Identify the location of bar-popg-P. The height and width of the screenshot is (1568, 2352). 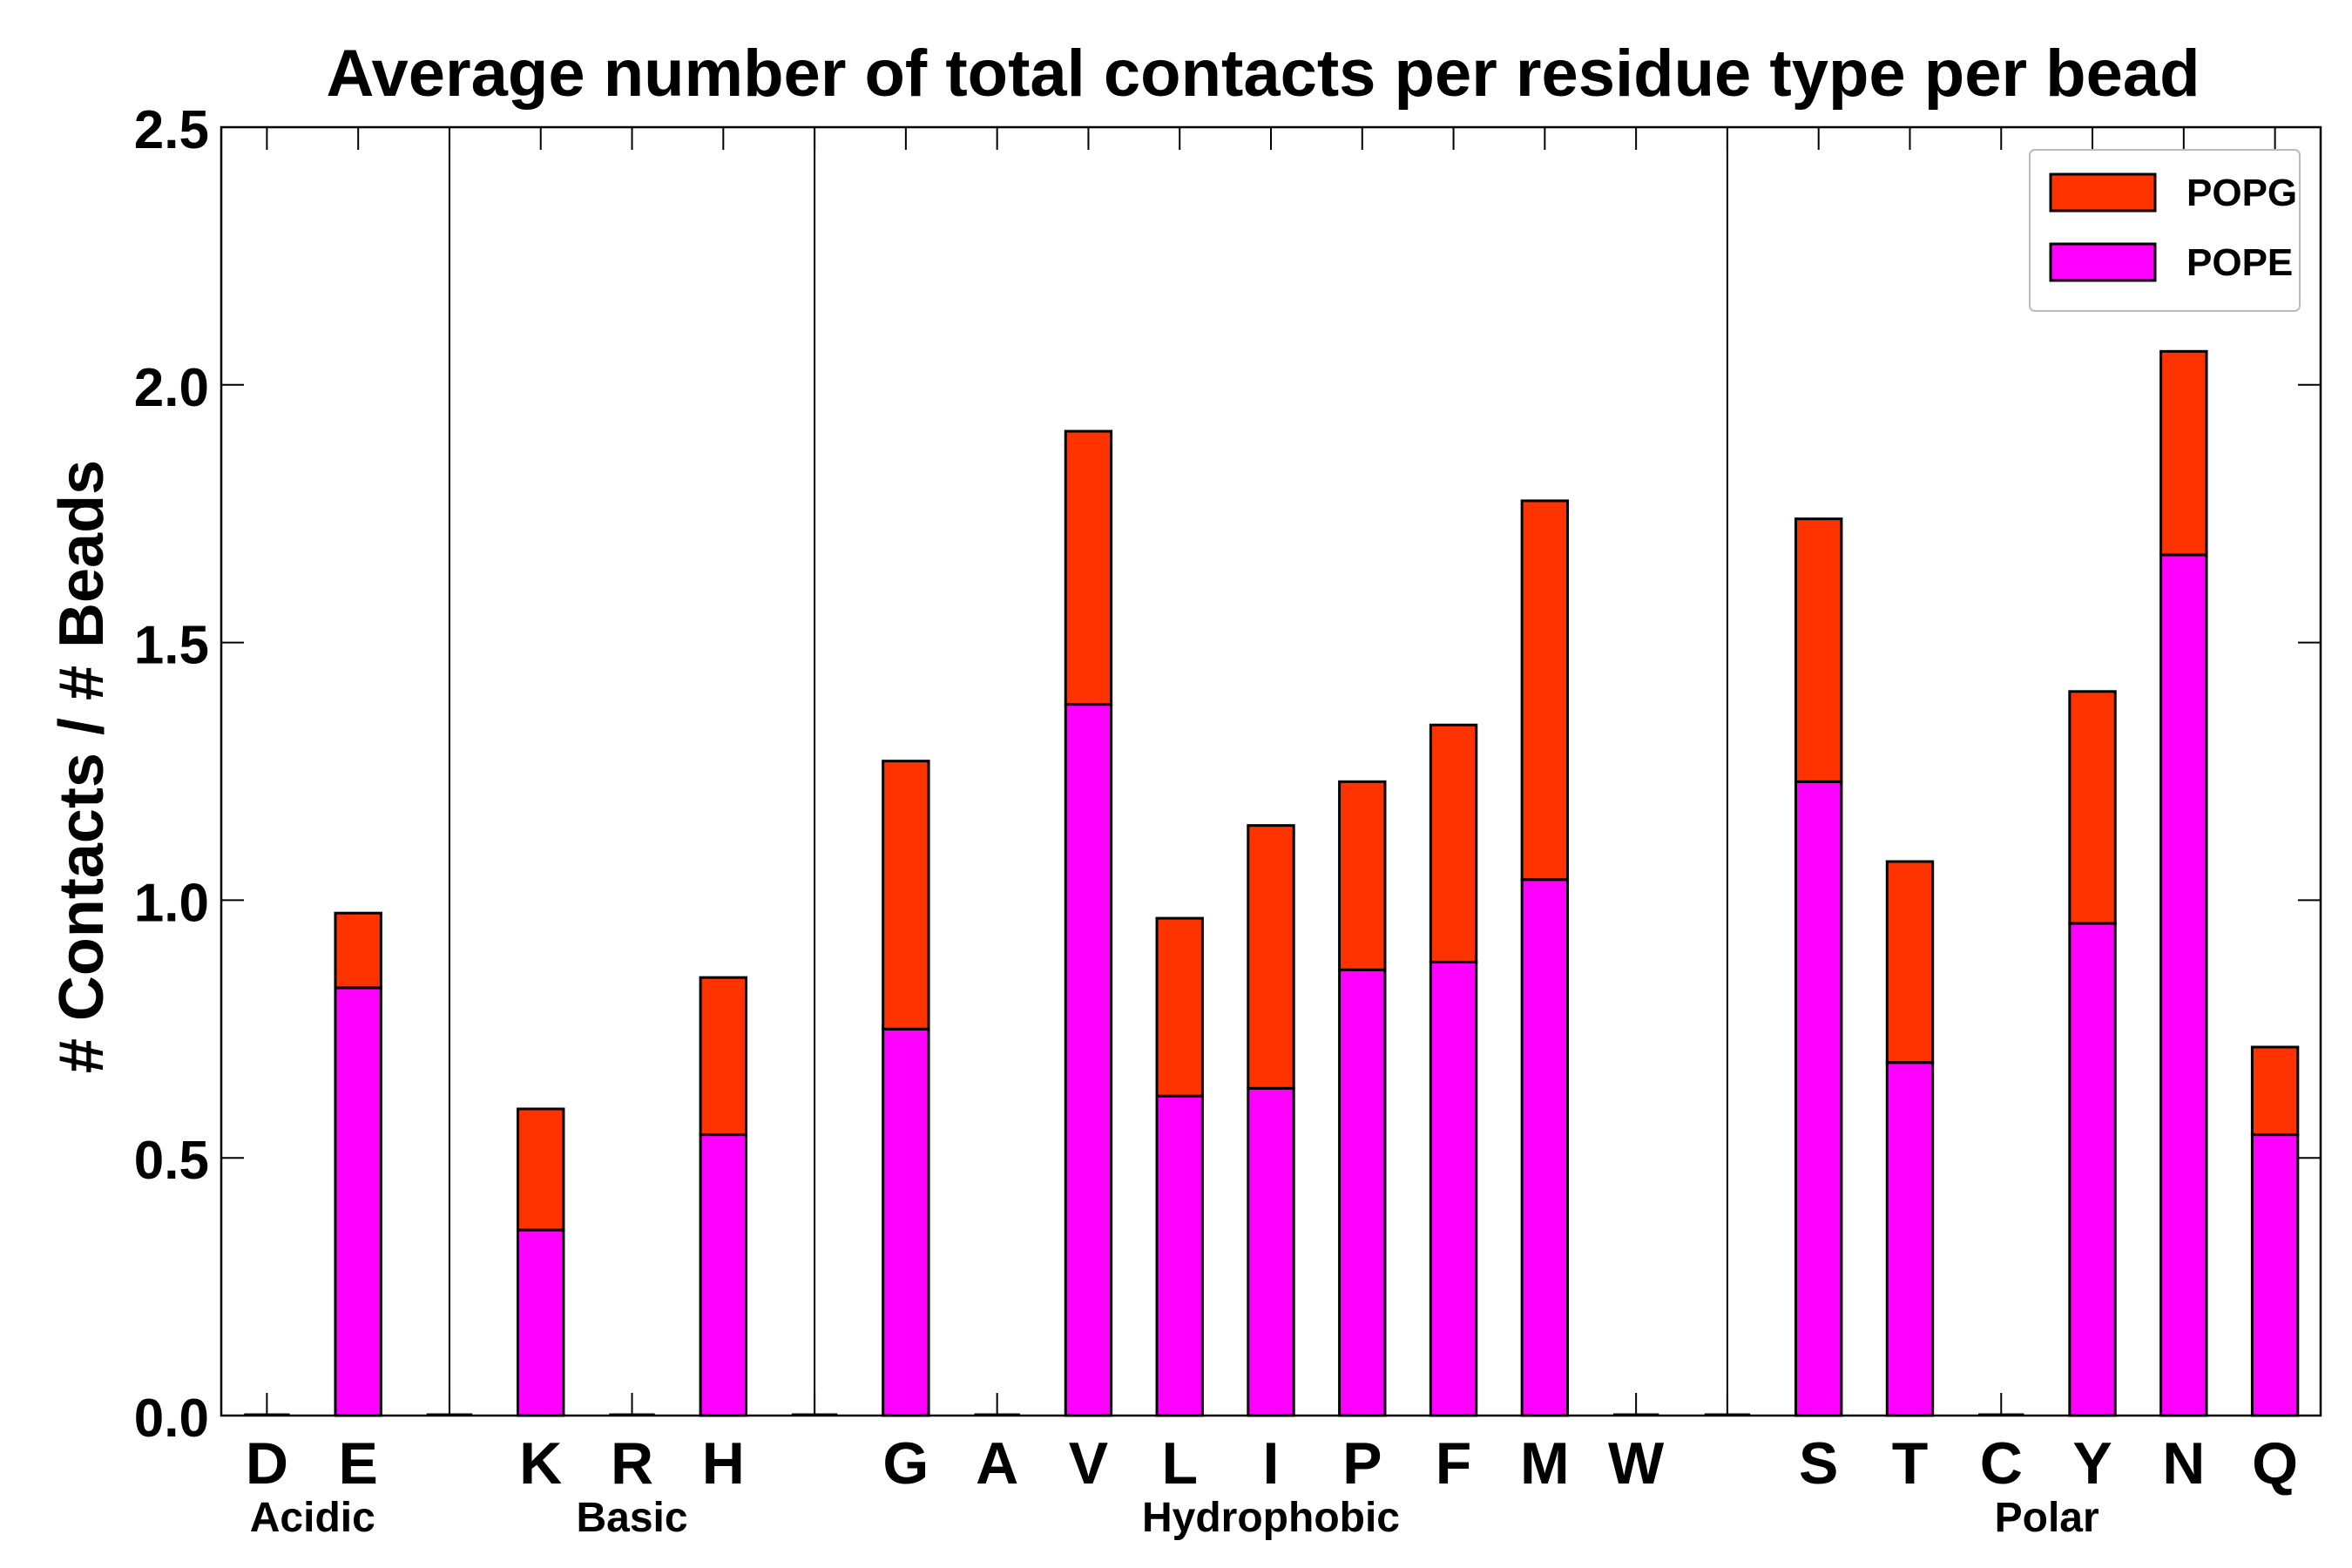
(1362, 875).